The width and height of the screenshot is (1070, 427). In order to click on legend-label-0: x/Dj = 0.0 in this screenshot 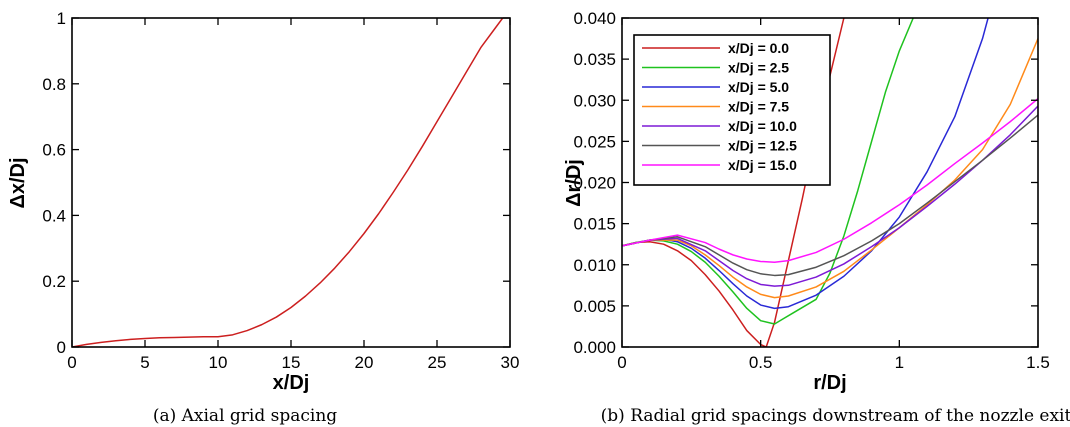, I will do `click(758, 48)`.